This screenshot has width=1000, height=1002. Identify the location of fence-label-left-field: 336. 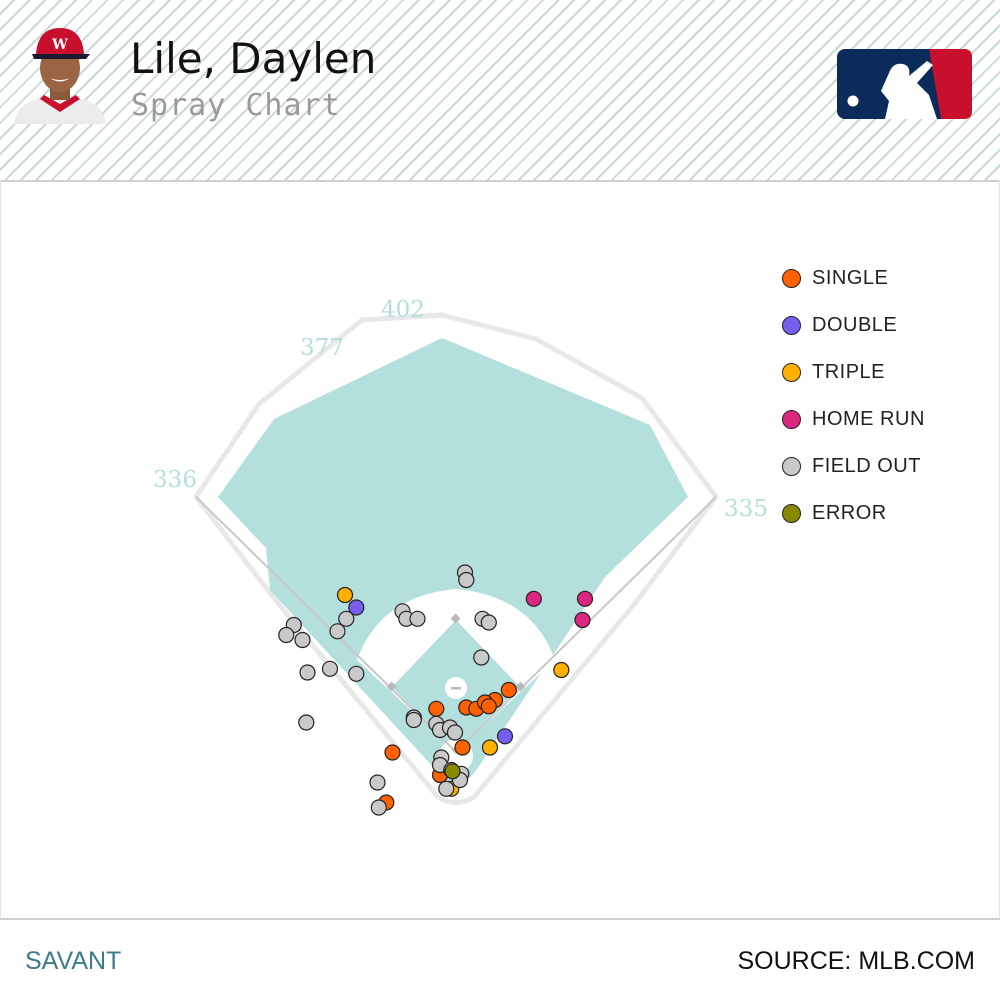
(175, 480).